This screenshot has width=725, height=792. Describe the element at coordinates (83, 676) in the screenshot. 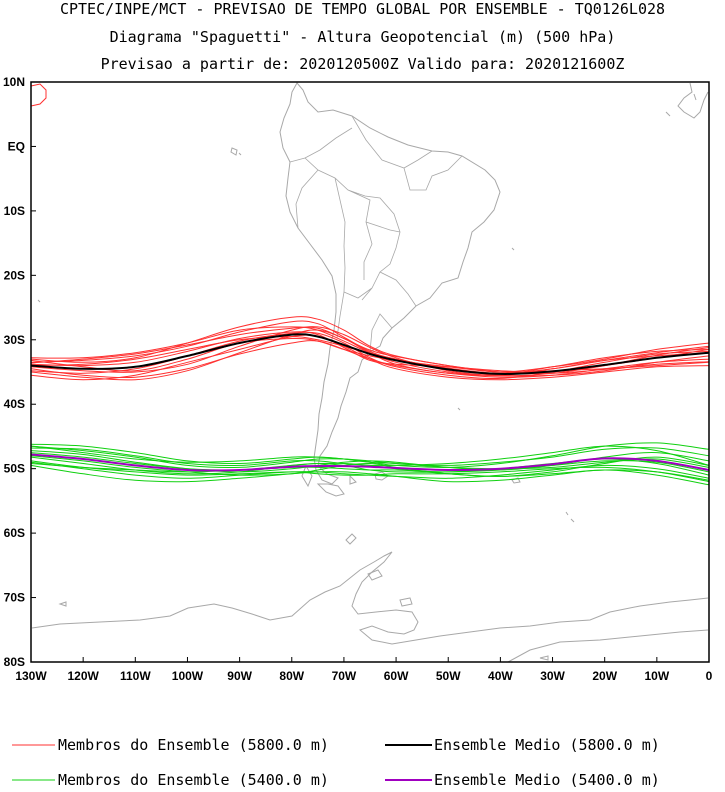

I see `x-tick-label: 120W` at that location.